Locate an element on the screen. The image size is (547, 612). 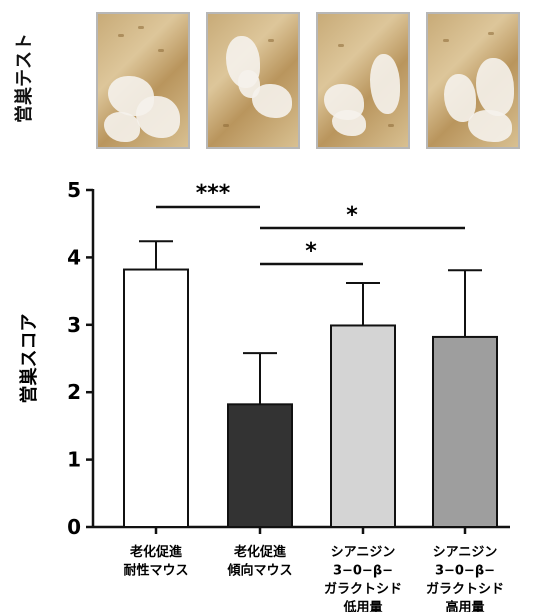
x-tick-label: 耐性マウス is located at coordinates (155, 571).